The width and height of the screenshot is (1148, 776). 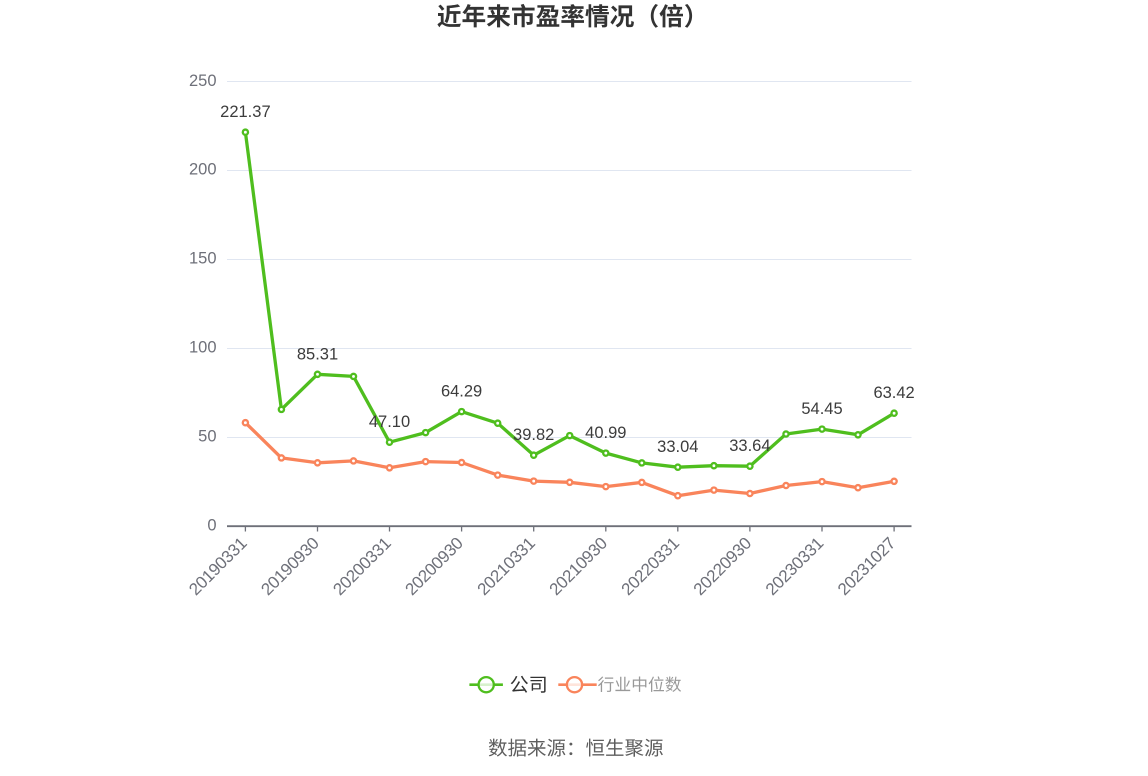 I want to click on svg-text: 150, so click(x=203, y=259).